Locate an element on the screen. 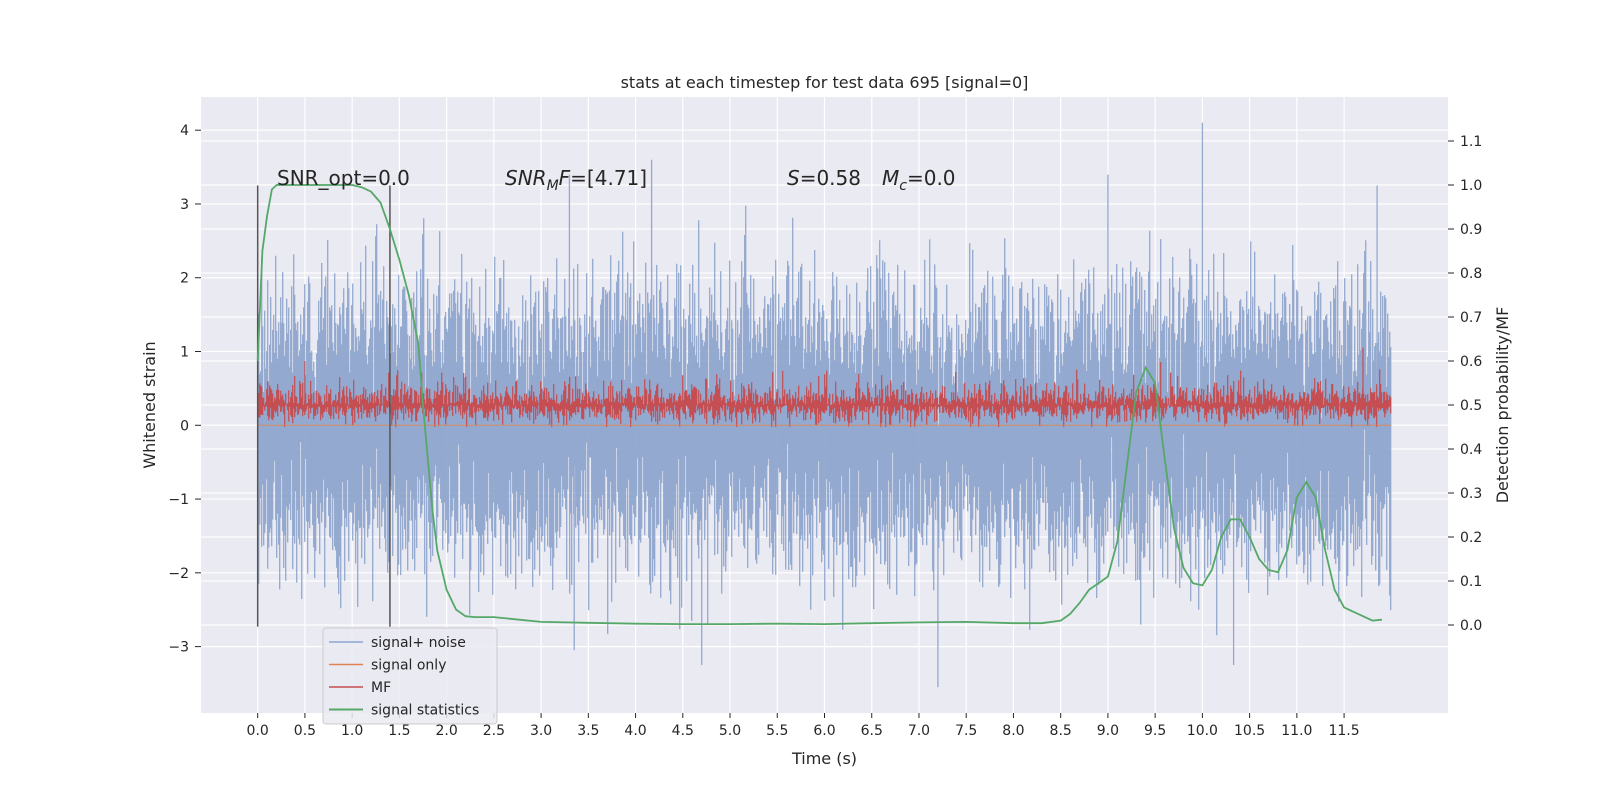 This screenshot has width=1600, height=800. y2-tick-label: 0.9 is located at coordinates (1471, 230).